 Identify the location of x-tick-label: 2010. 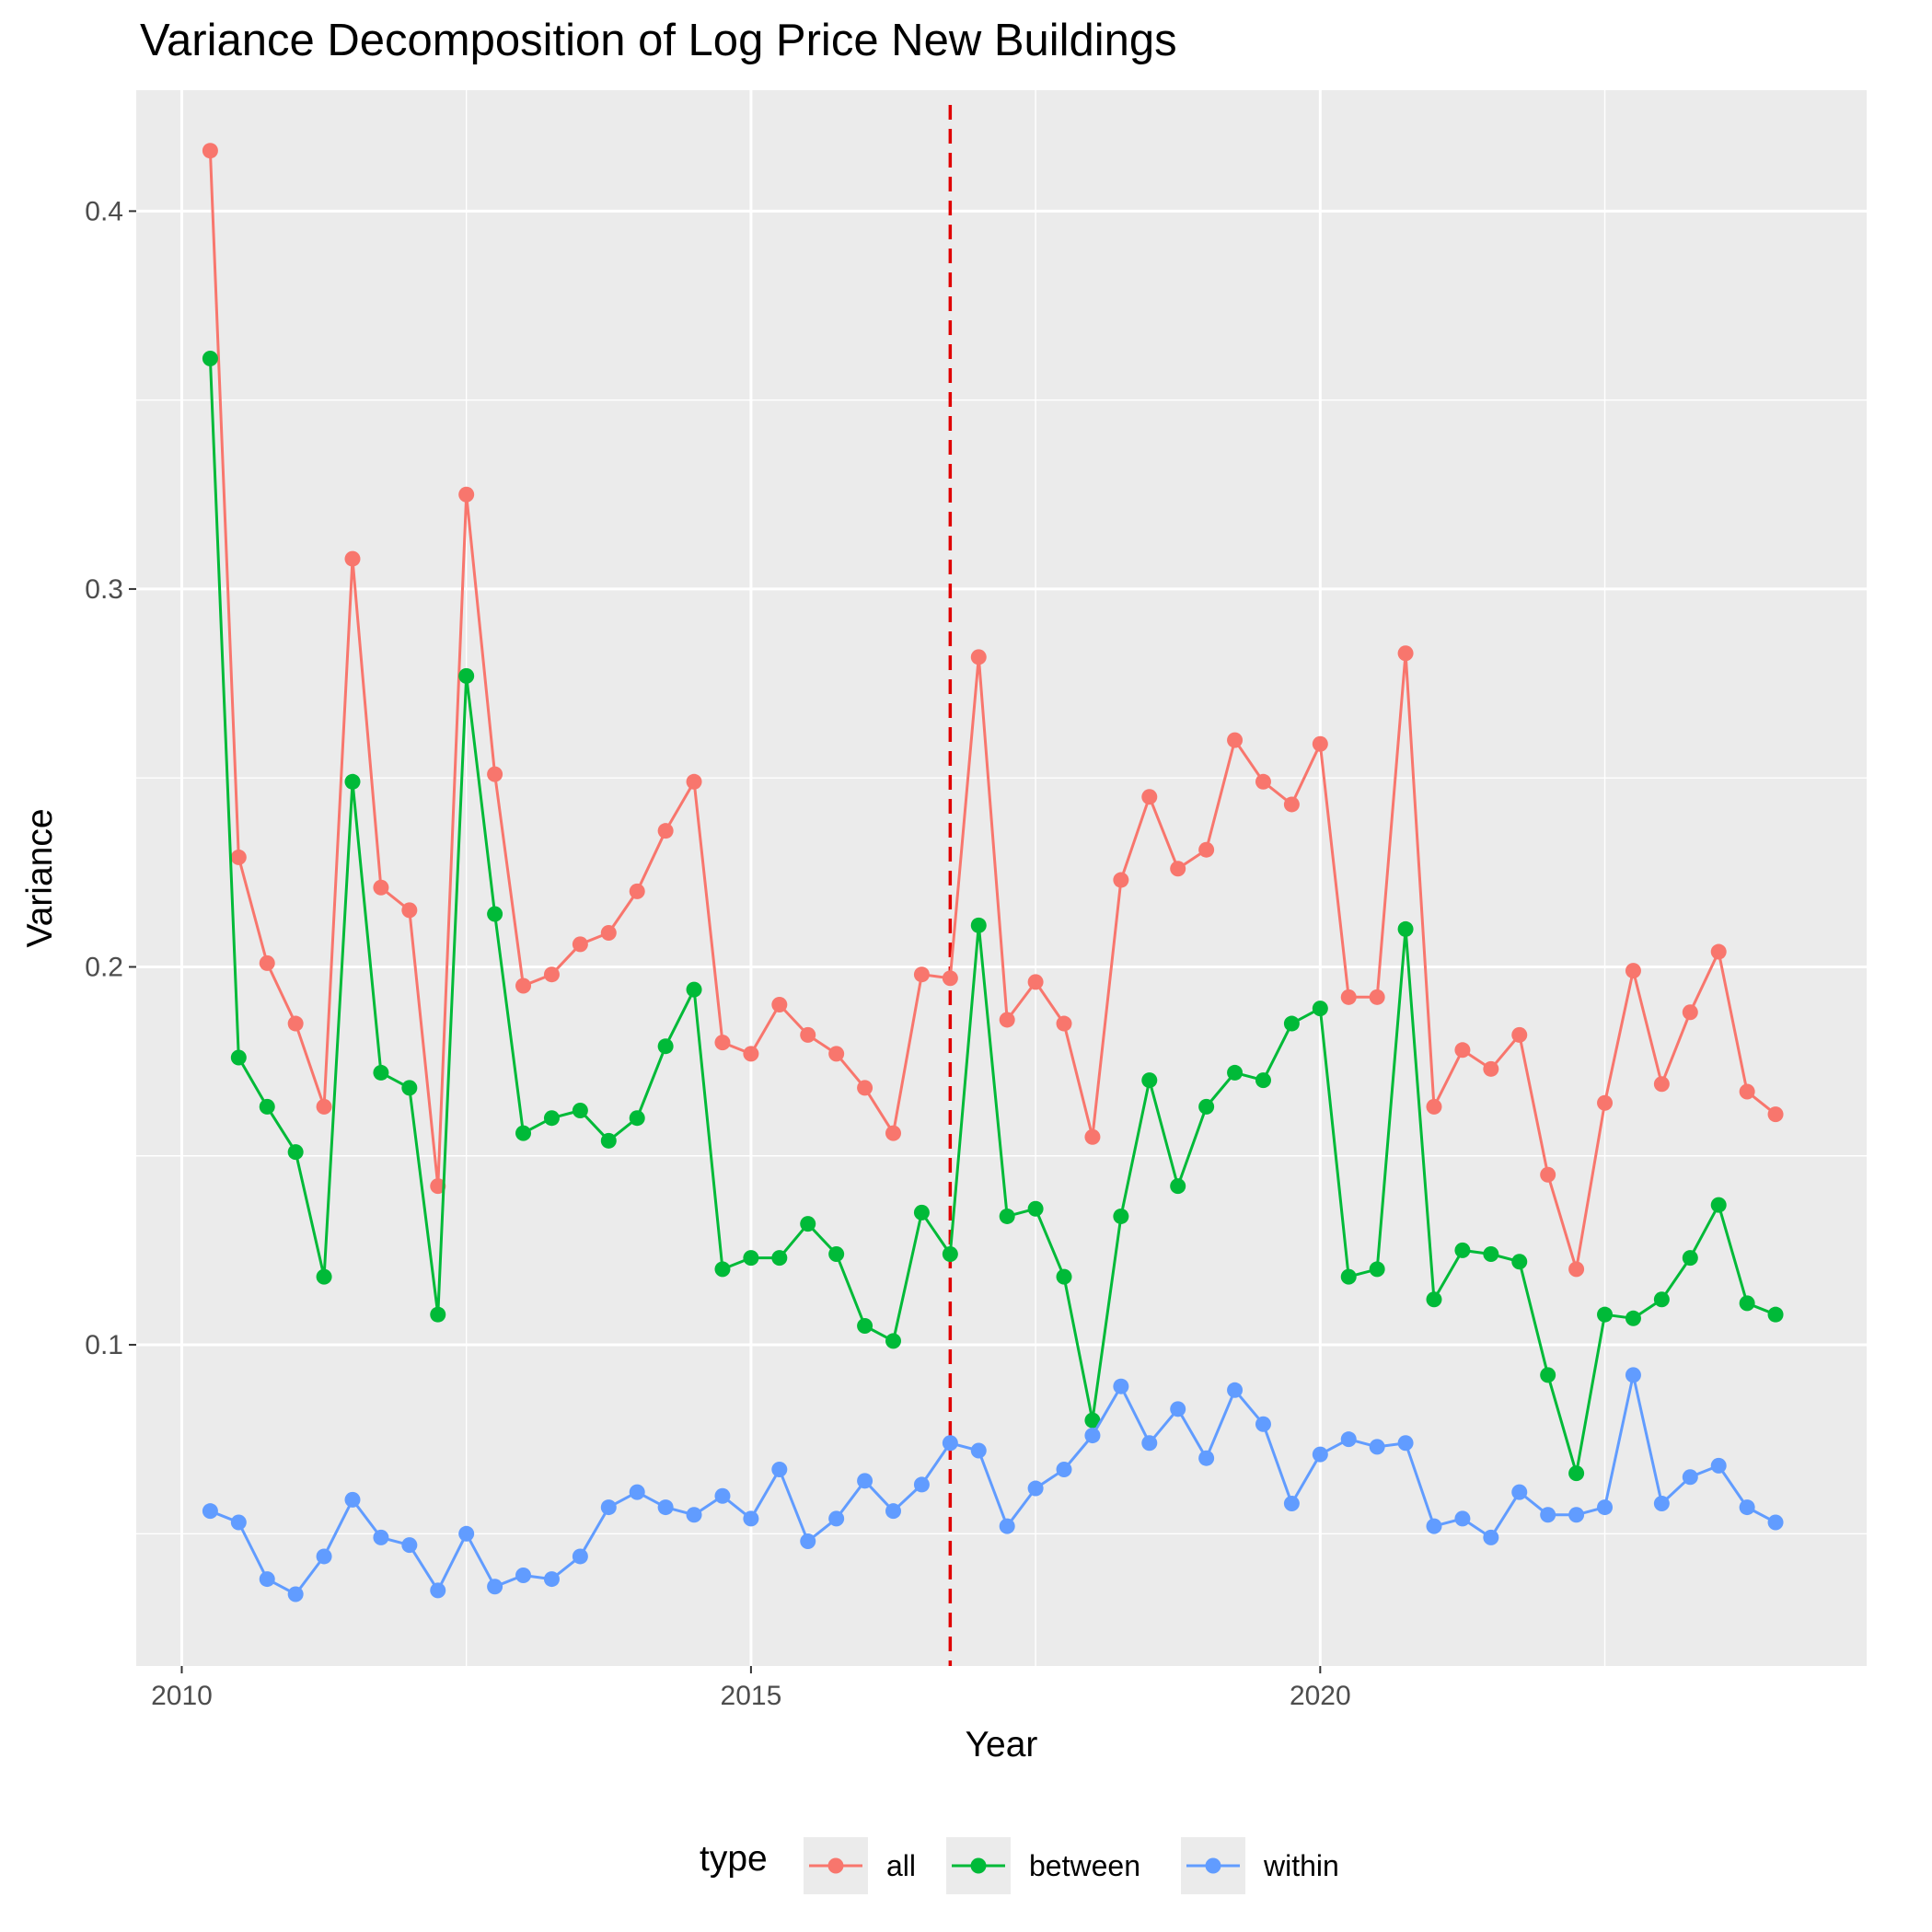
(182, 1696).